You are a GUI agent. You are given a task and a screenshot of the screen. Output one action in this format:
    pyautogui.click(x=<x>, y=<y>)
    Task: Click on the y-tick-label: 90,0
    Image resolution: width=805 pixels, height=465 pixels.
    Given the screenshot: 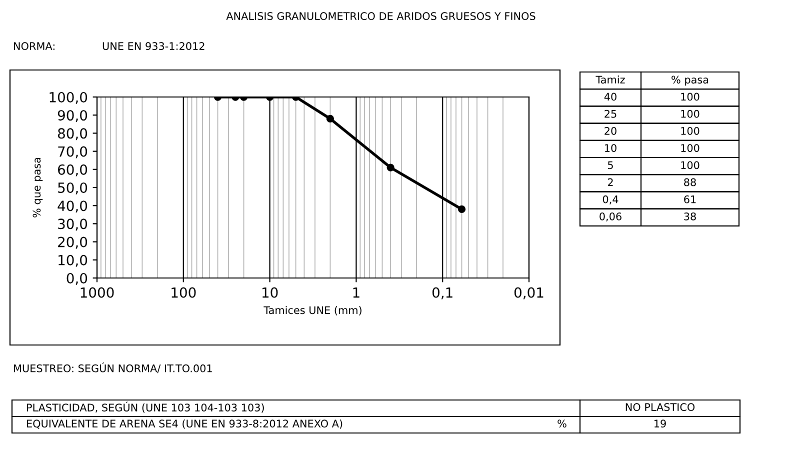 What is the action you would take?
    pyautogui.click(x=73, y=116)
    